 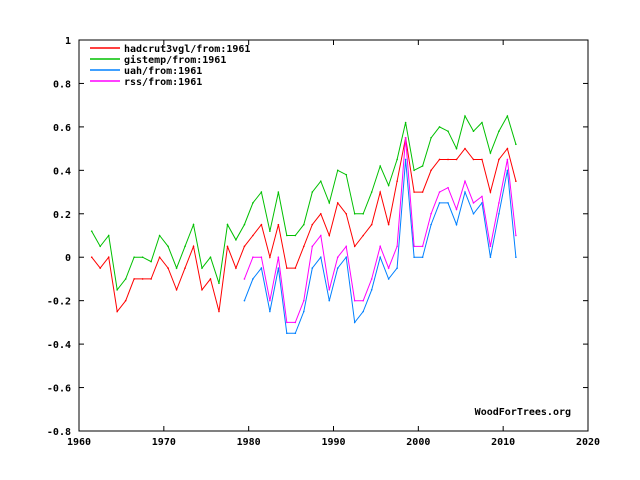 I want to click on x-tick-label: 2000, so click(x=418, y=442).